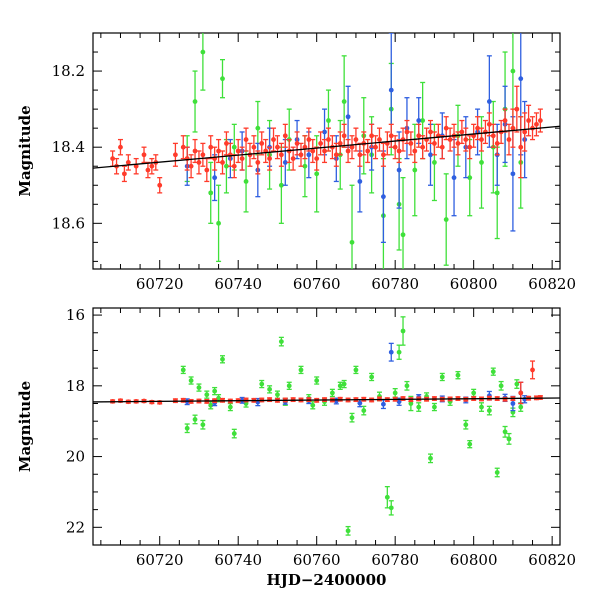  Describe the element at coordinates (395, 284) in the screenshot. I see `top-x-tick-label: 60780` at that location.